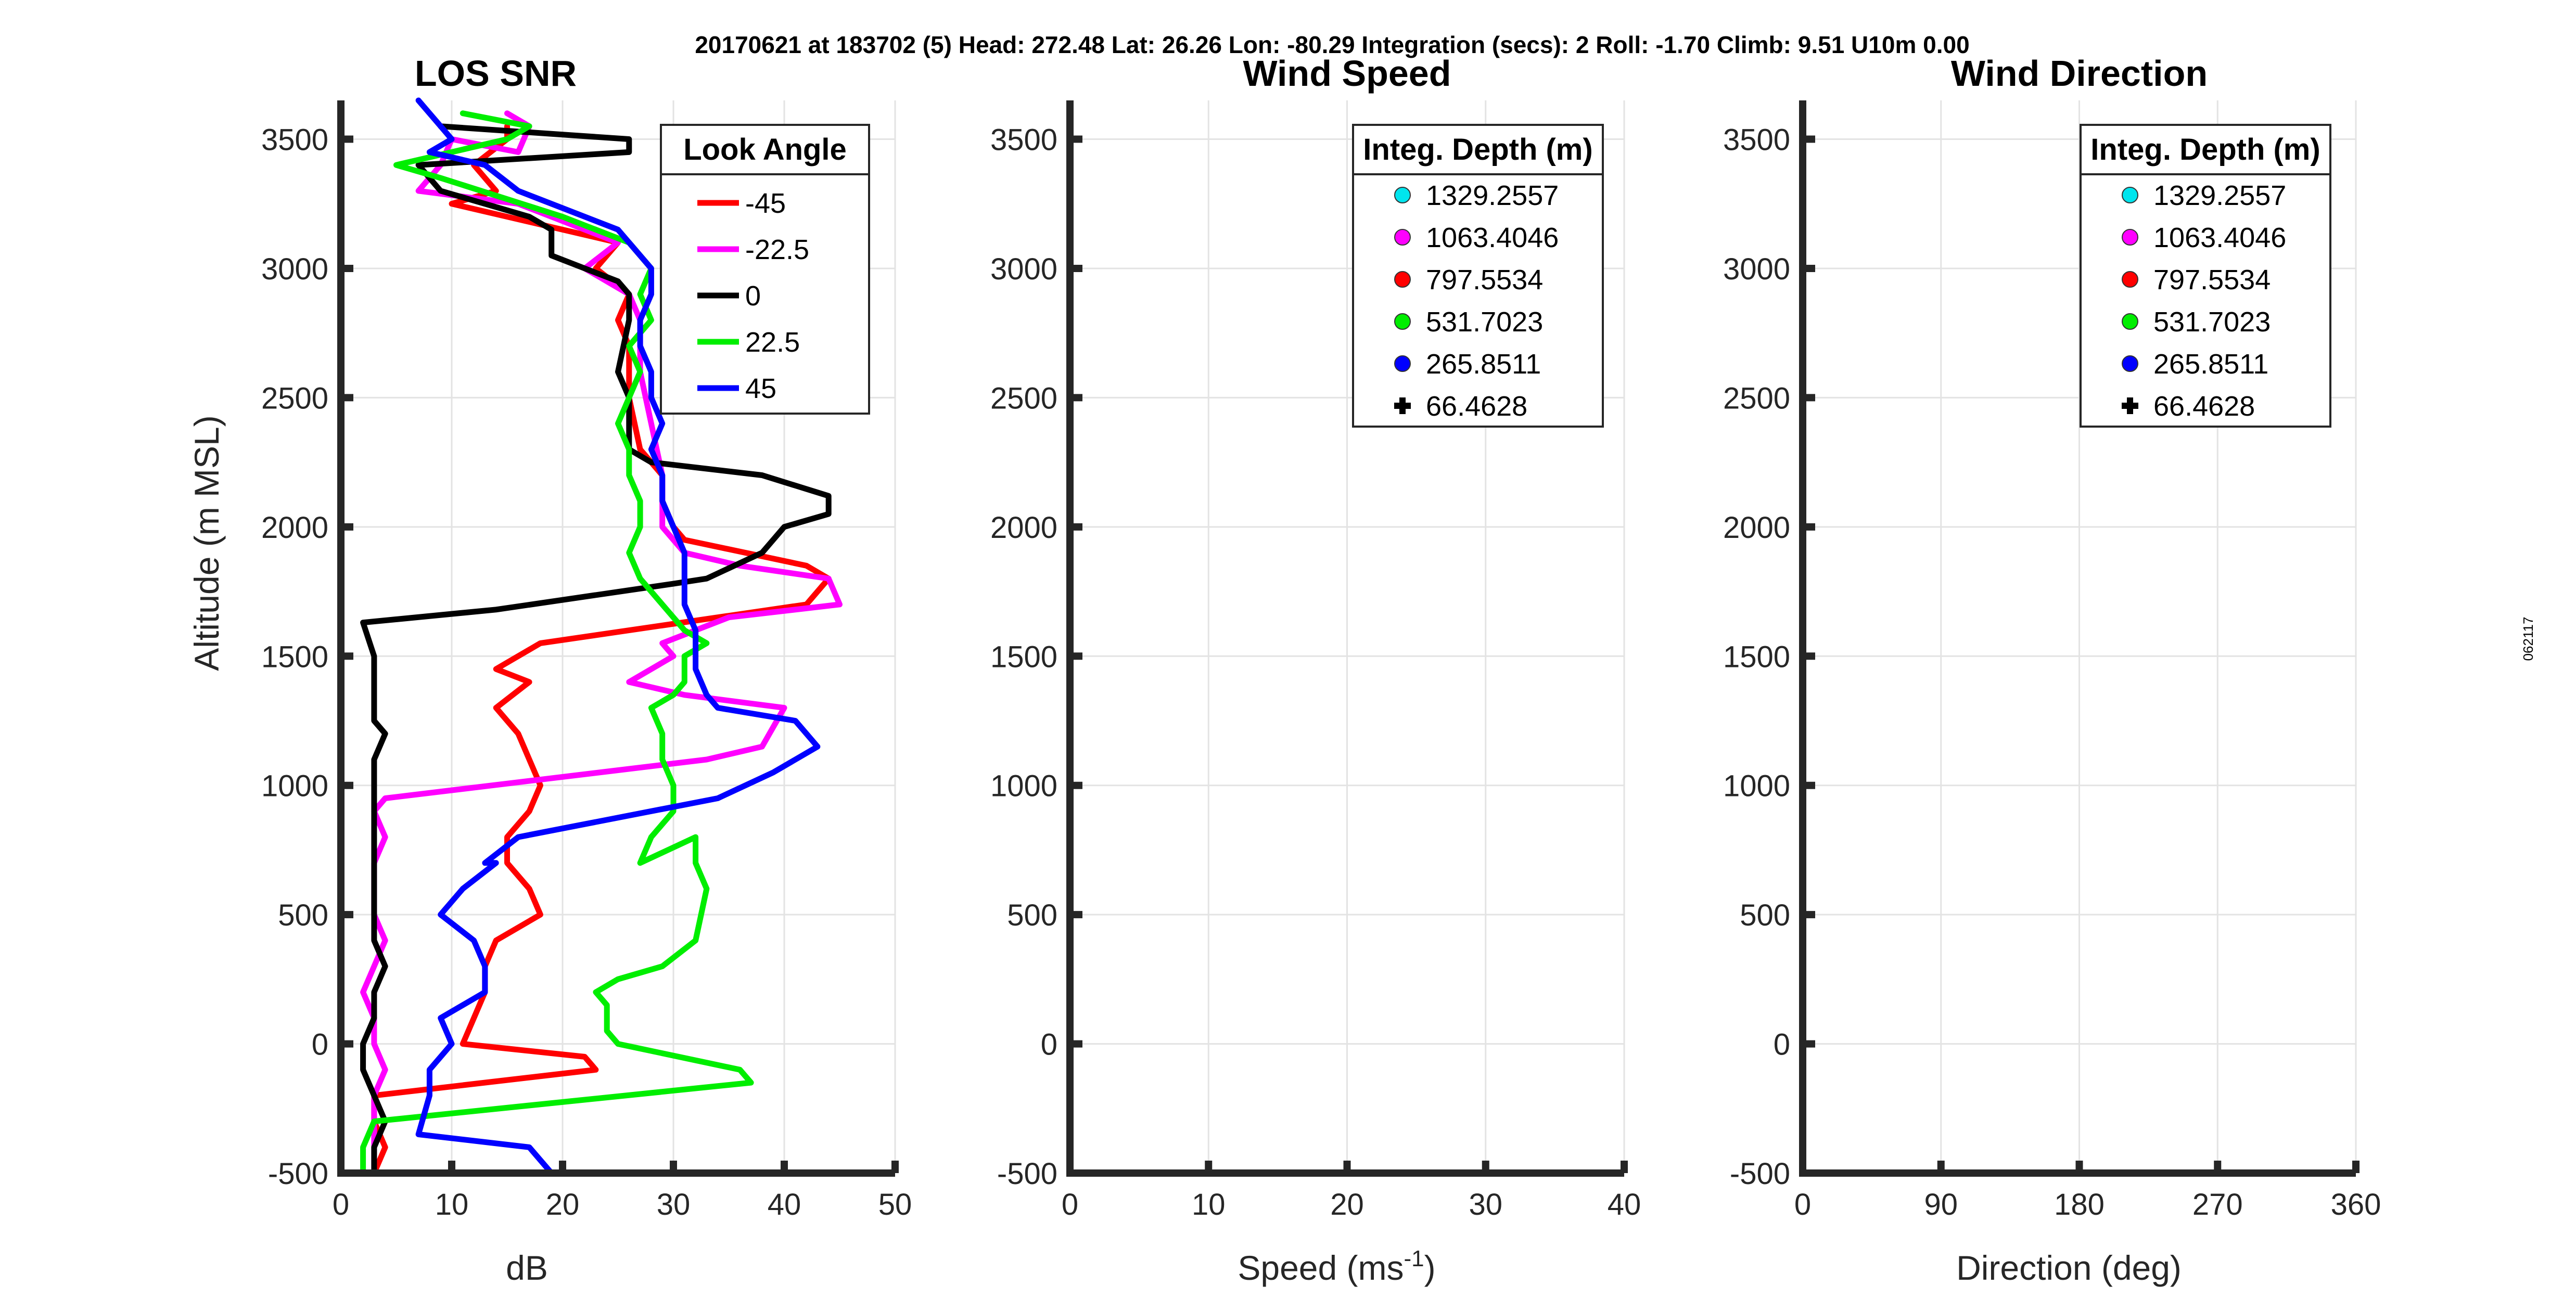 The image size is (2576, 1312). I want to click on panel-2-ytick-label-500: -500, so click(1760, 1174).